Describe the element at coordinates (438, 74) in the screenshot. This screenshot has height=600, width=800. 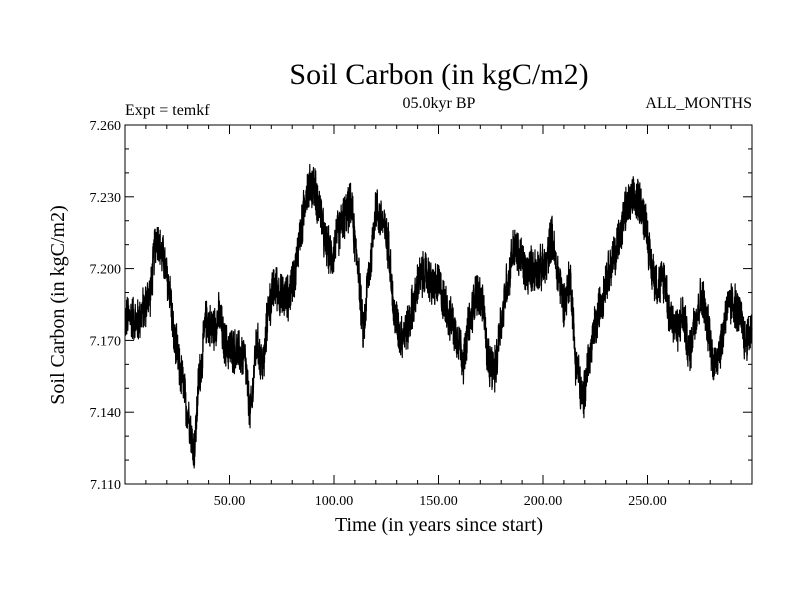
I see `chart-title: Soil Carbon (in kgC/m2)` at that location.